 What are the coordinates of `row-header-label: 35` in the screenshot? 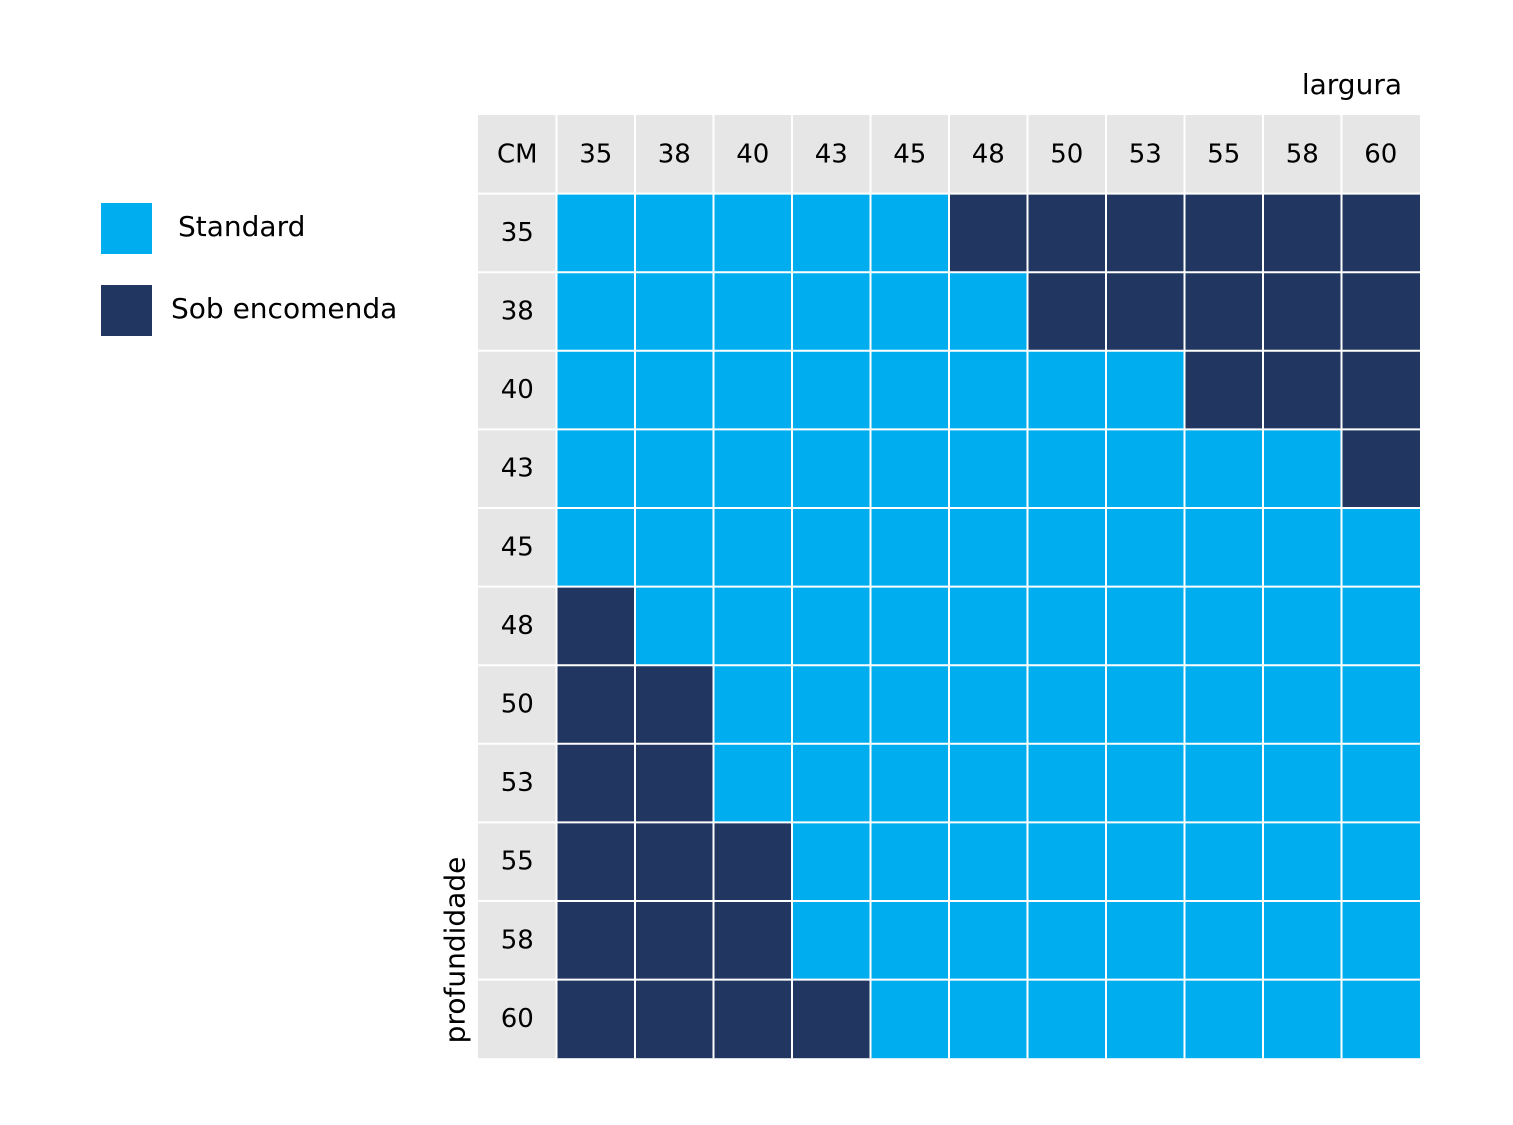 It's located at (517, 233).